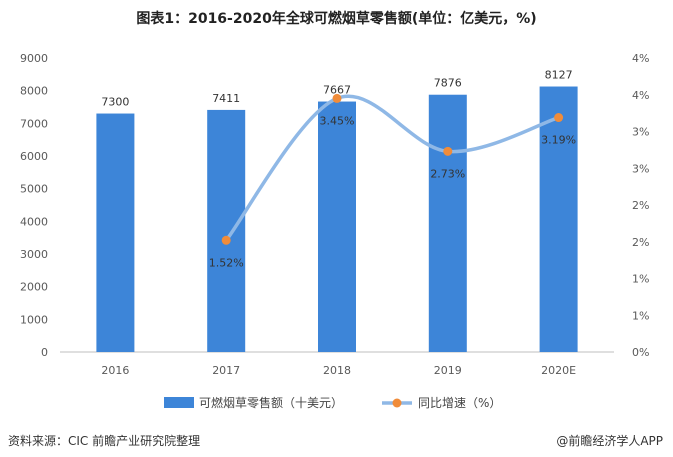  What do you see at coordinates (115, 102) in the screenshot?
I see `bar-value-label: 7300` at bounding box center [115, 102].